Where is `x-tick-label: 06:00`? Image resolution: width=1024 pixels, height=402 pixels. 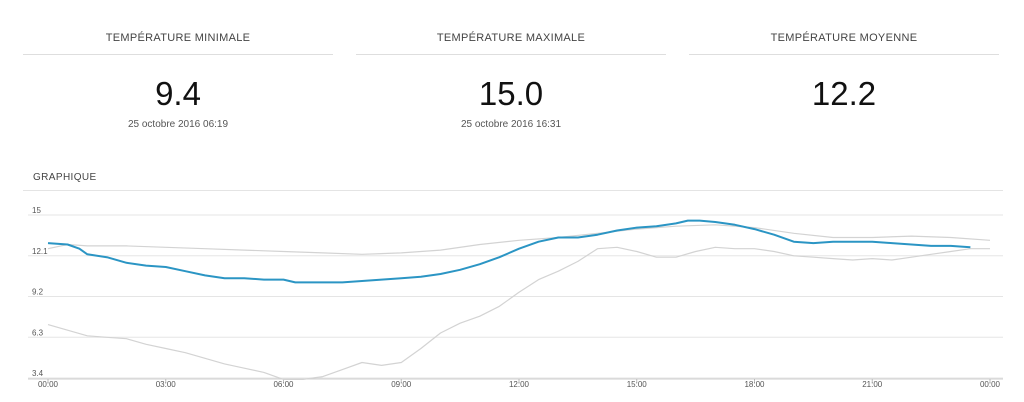 x-tick-label: 06:00 is located at coordinates (283, 384).